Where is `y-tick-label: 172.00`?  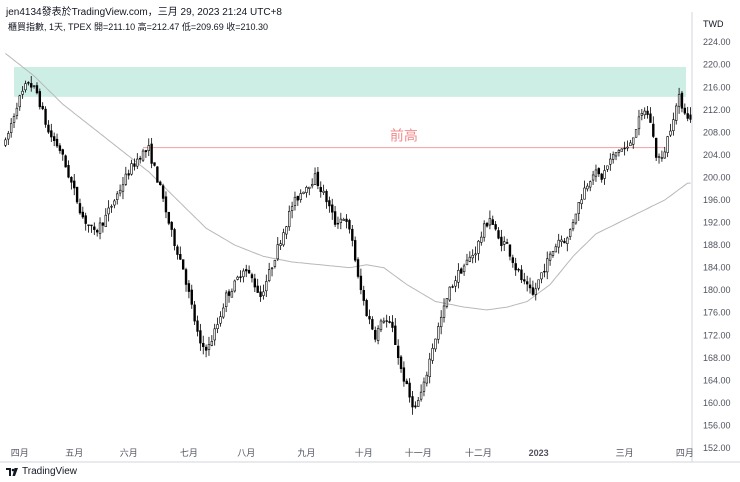
y-tick-label: 172.00 is located at coordinates (717, 335).